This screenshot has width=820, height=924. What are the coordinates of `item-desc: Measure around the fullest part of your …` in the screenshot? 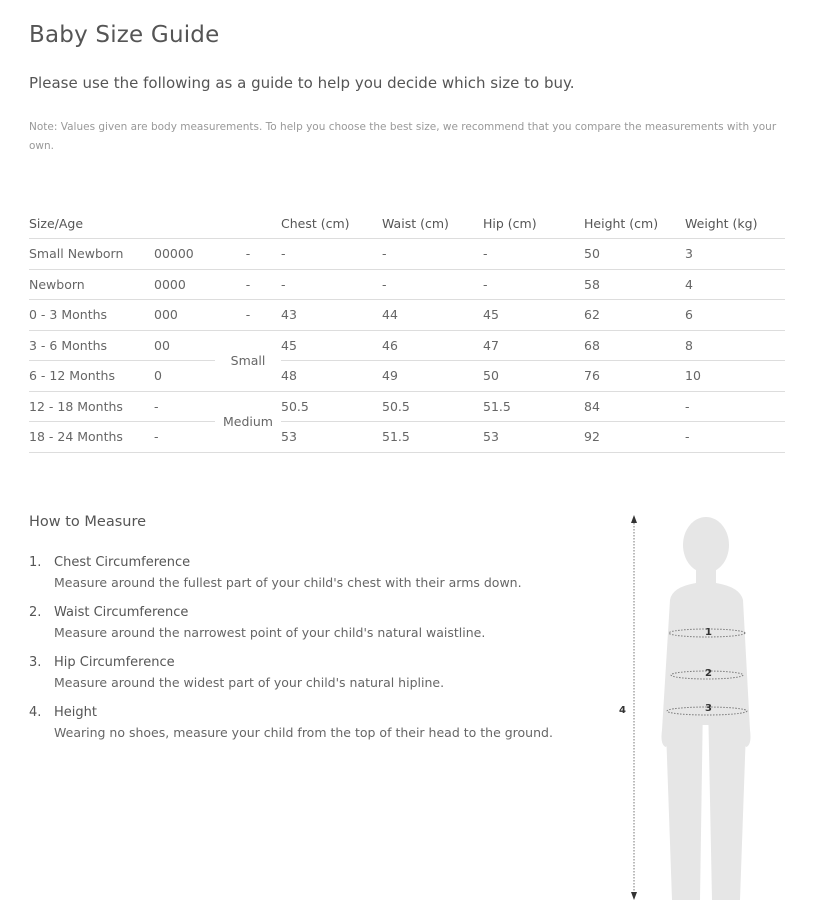 It's located at (288, 582).